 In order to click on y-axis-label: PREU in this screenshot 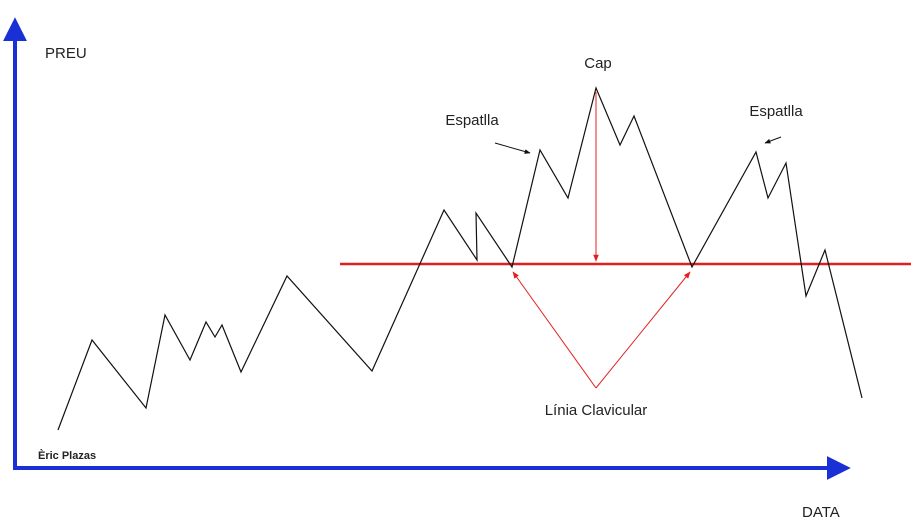, I will do `click(66, 53)`.